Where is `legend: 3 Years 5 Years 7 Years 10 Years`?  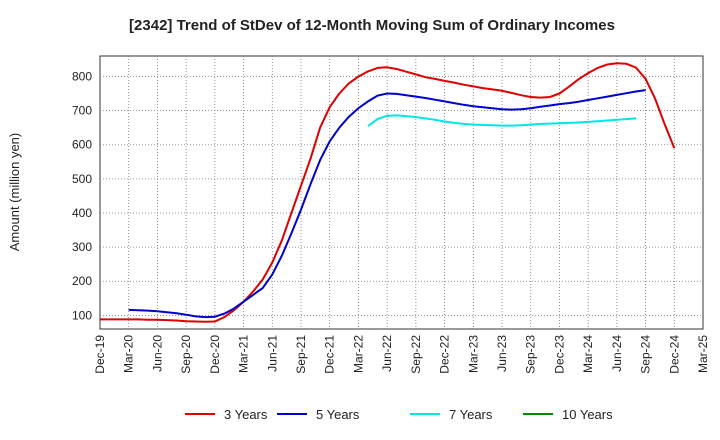
legend: 3 Years 5 Years 7 Years 10 Years is located at coordinates (399, 414).